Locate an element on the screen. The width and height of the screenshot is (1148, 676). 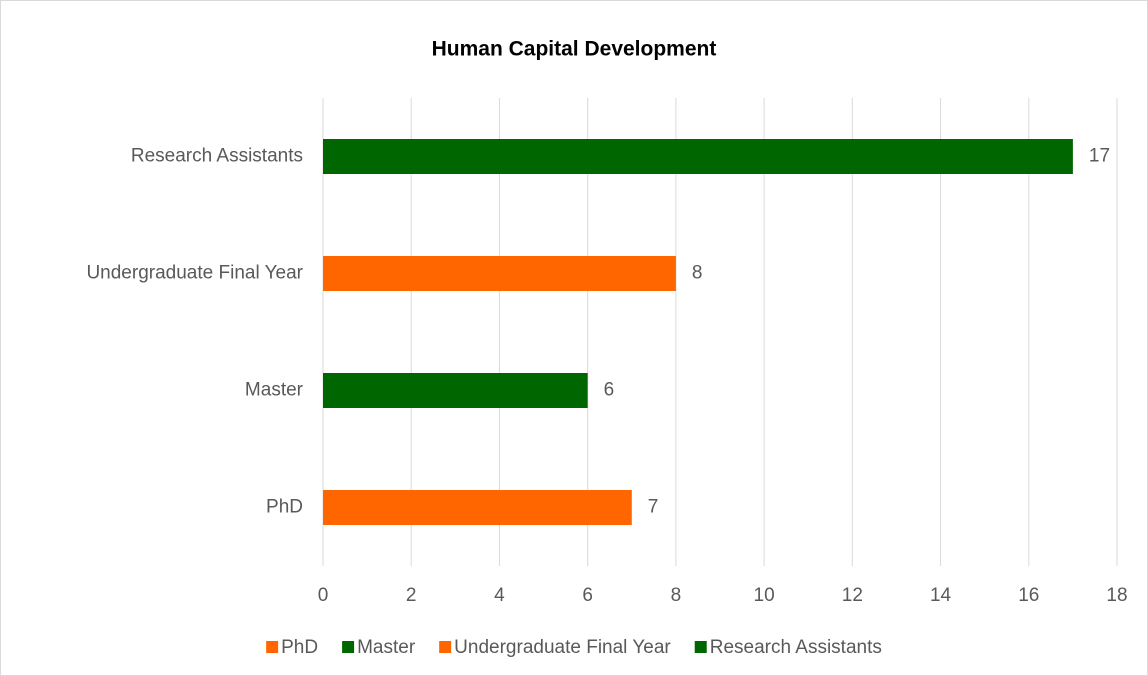
x-tick-label: 12 is located at coordinates (852, 595).